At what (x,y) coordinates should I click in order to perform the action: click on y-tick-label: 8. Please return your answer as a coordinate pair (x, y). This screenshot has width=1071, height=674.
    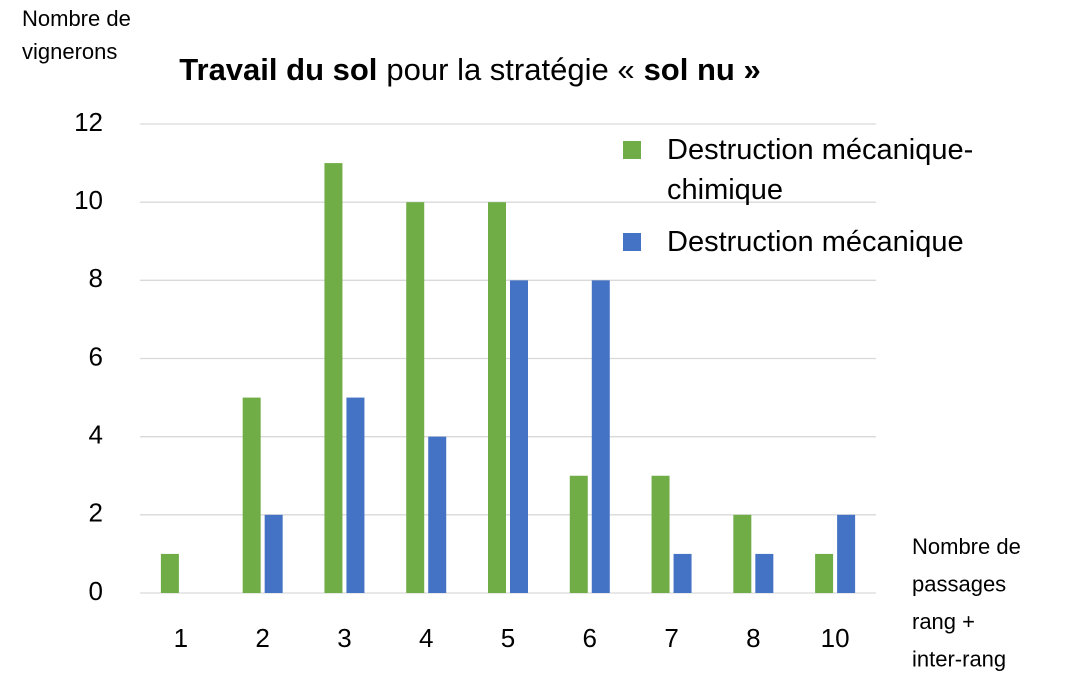
    Looking at the image, I should click on (96, 278).